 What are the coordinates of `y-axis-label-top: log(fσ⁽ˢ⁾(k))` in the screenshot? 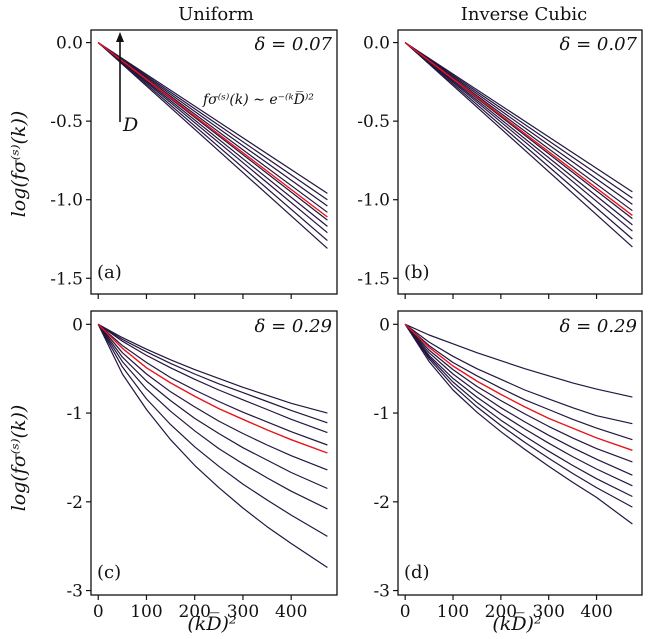 It's located at (19, 164).